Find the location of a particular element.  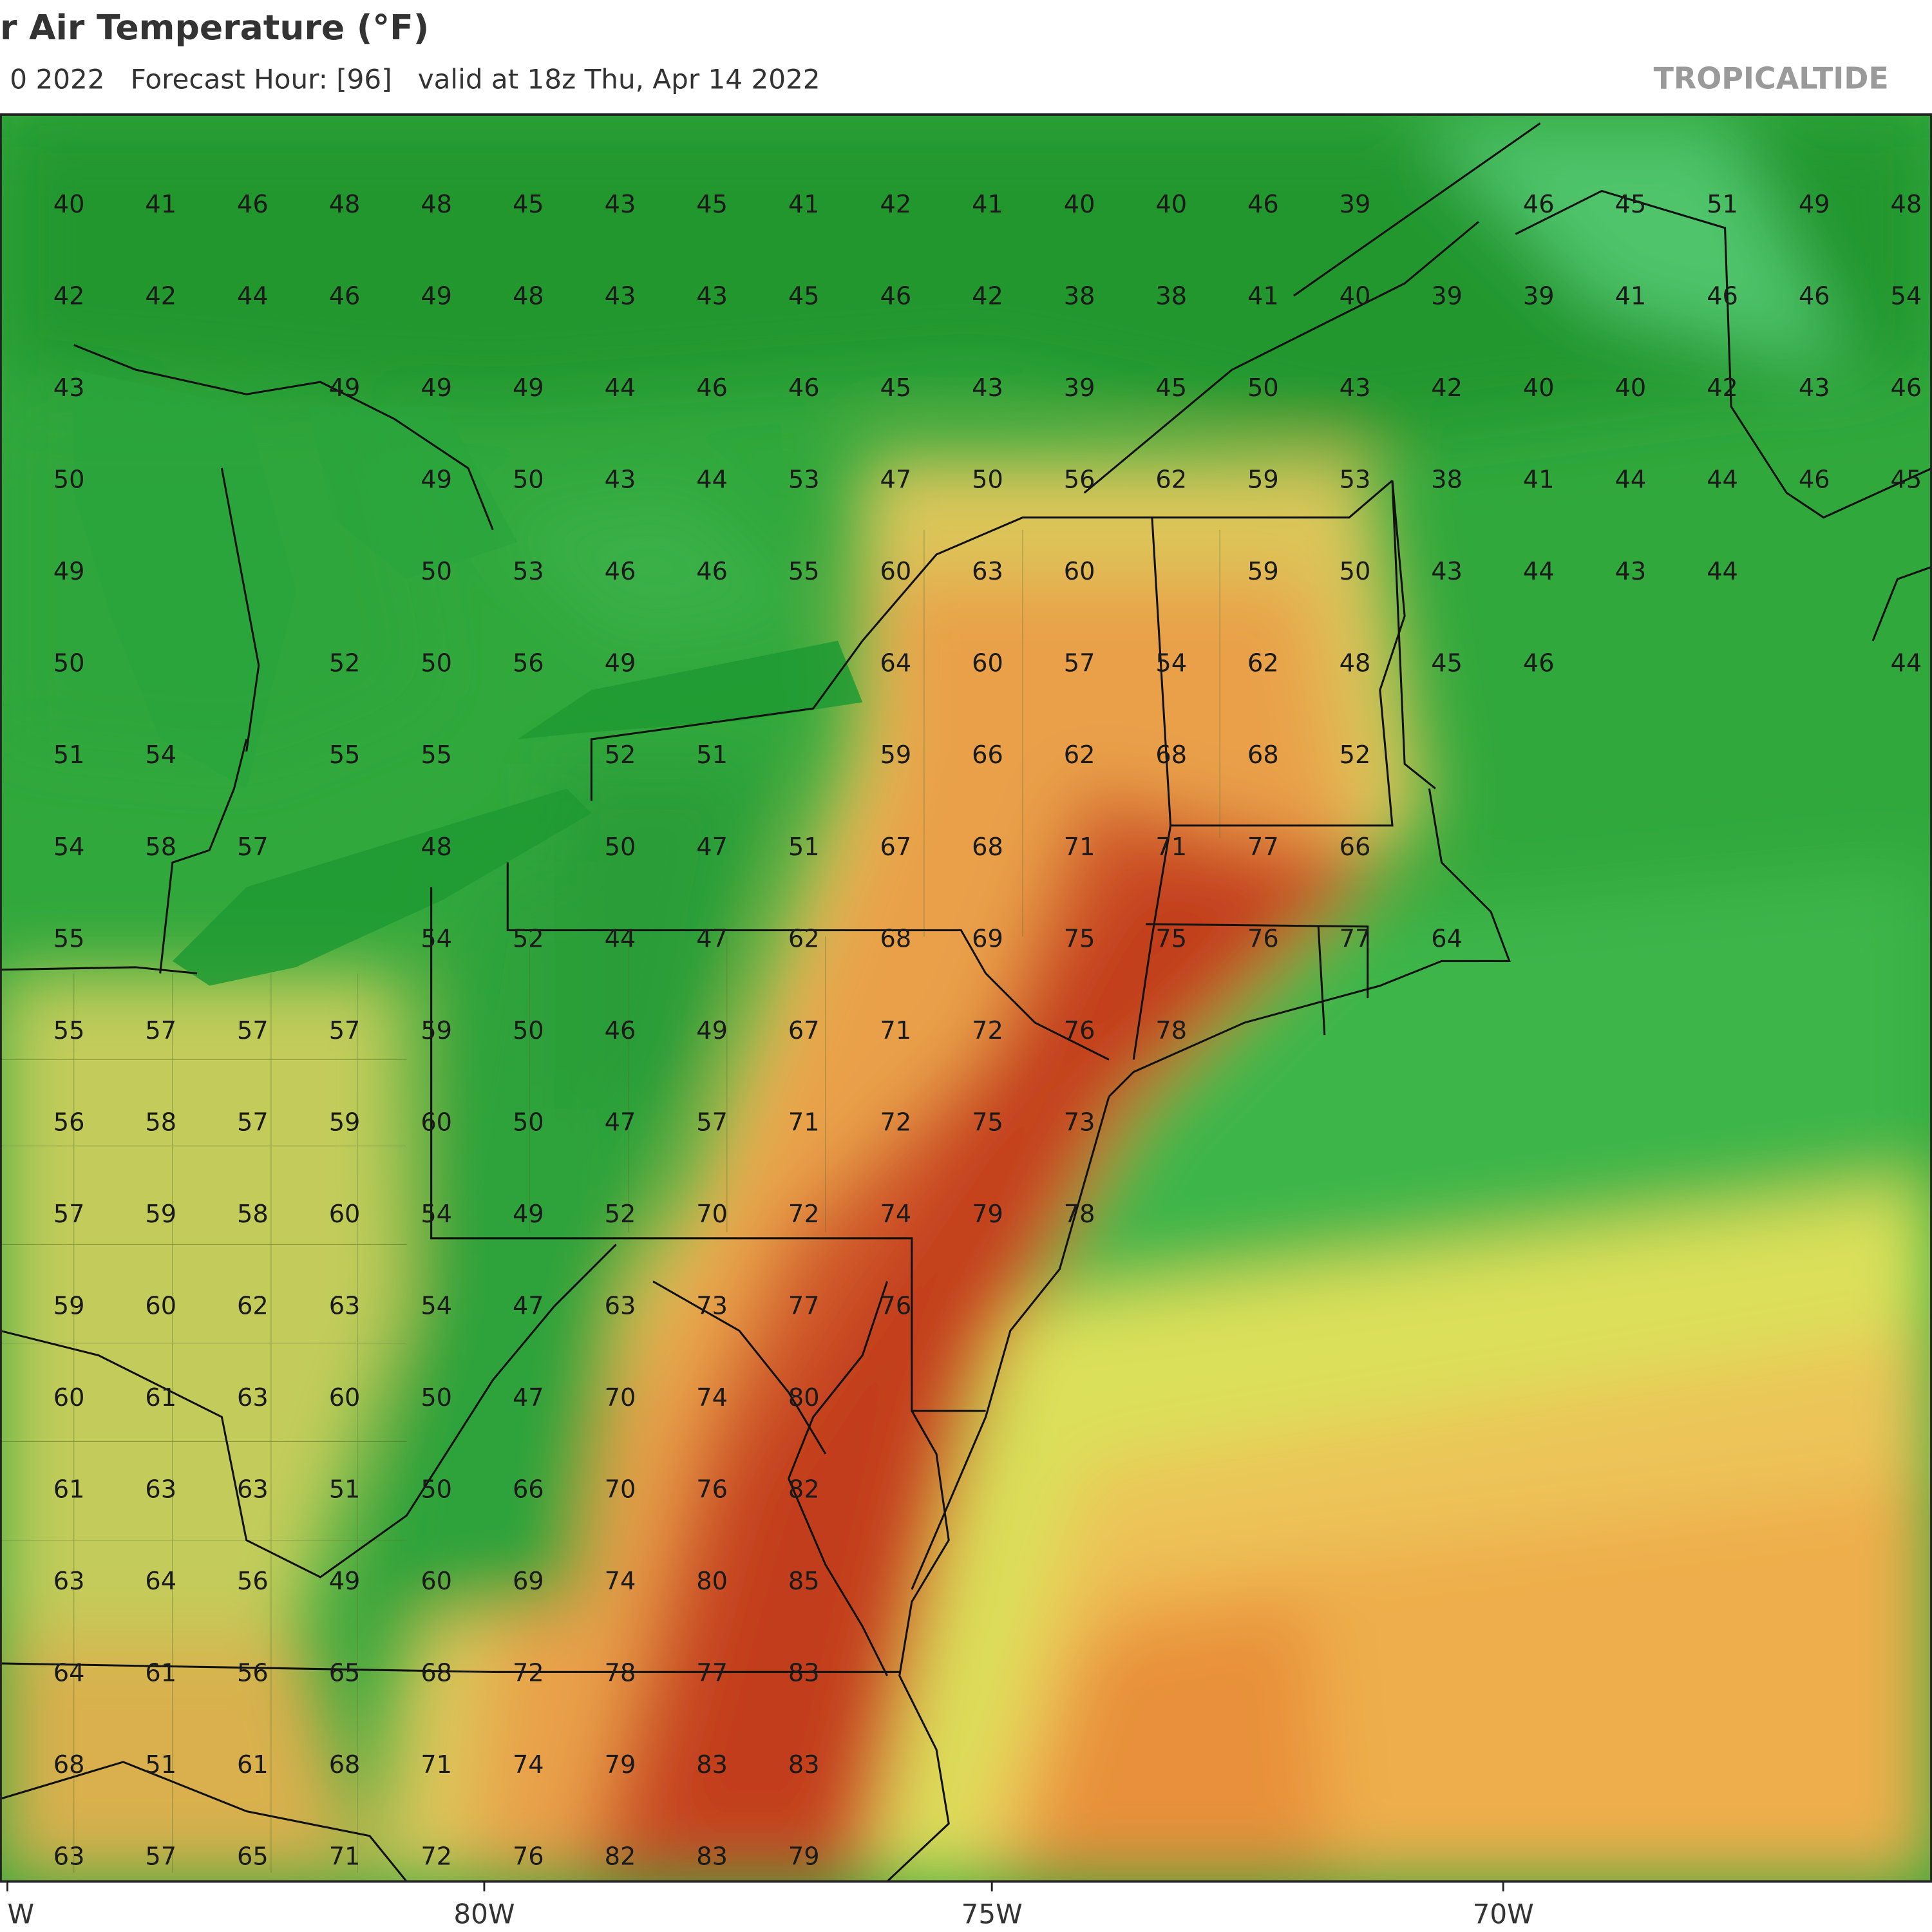

longitude-label: 70W is located at coordinates (1504, 1915).